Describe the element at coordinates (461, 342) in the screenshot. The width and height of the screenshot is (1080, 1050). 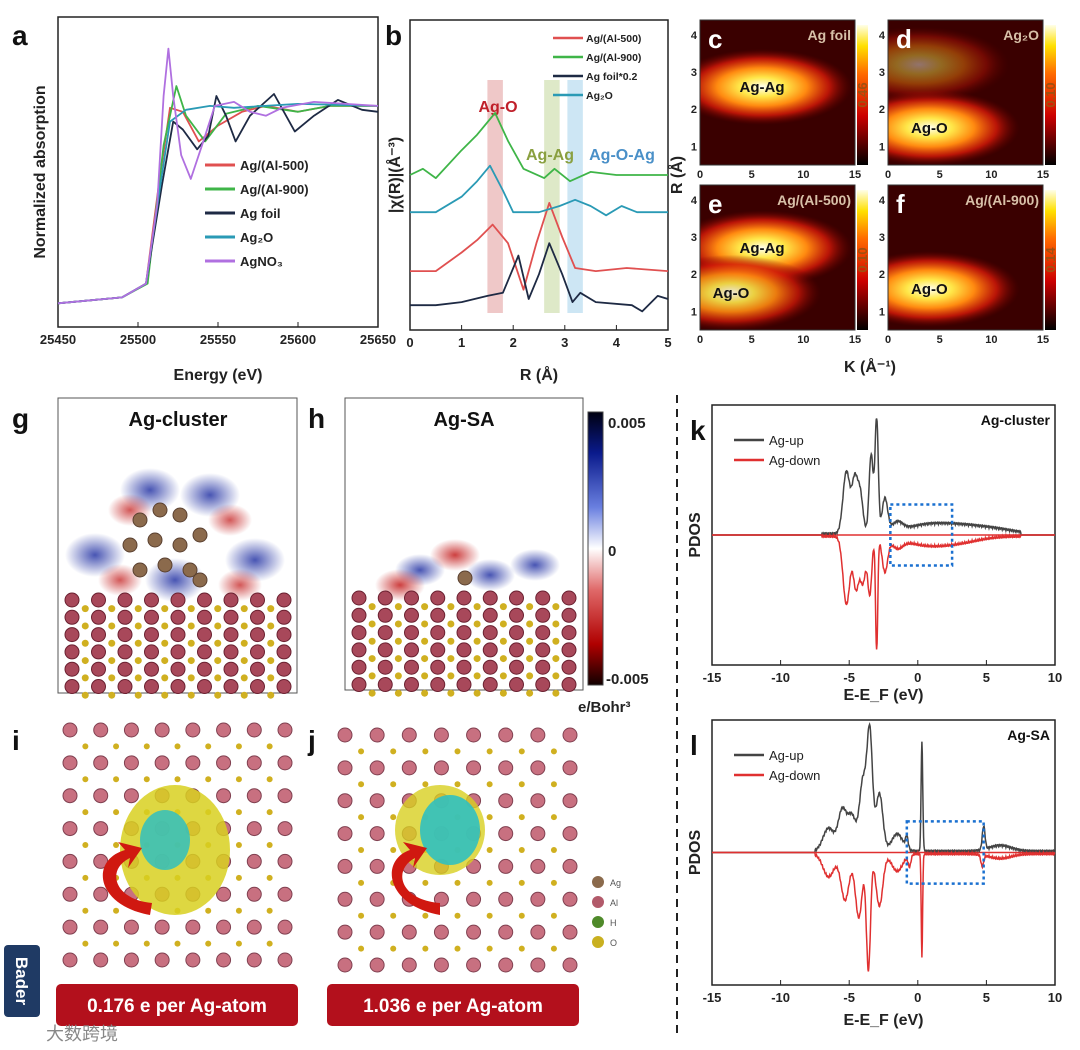
I see `x-tick-label-b: 1` at that location.